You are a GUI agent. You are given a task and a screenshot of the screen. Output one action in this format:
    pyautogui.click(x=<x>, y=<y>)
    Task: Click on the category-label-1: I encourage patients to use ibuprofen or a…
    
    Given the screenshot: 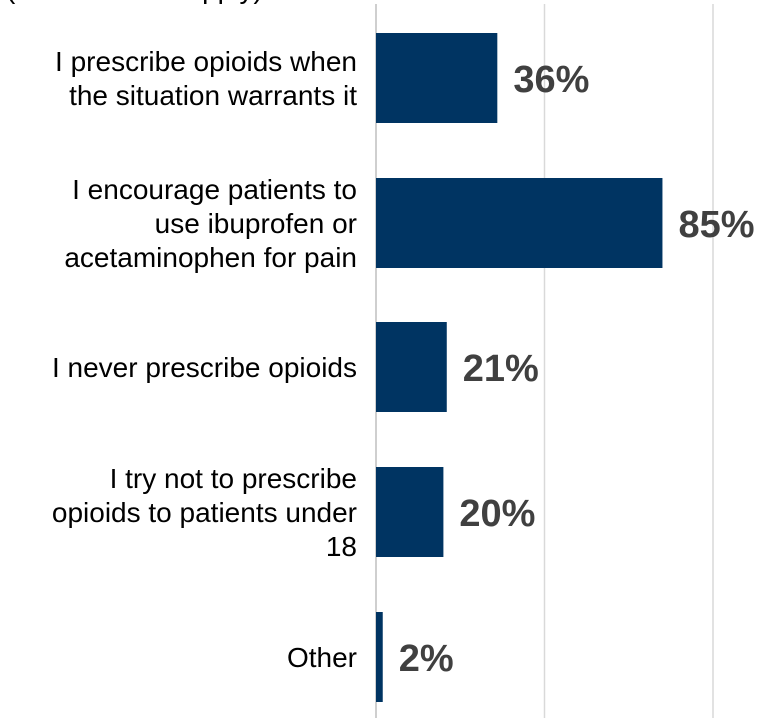 What is the action you would take?
    pyautogui.click(x=210, y=223)
    